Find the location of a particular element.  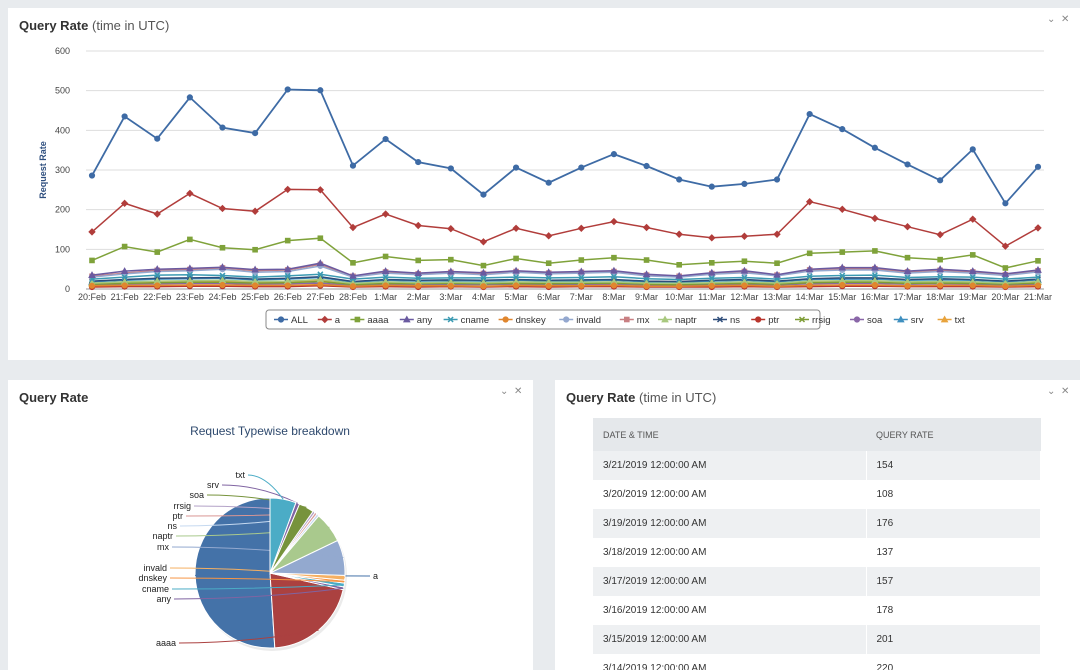

legend-item-dnskey: dnskey is located at coordinates (522, 320).